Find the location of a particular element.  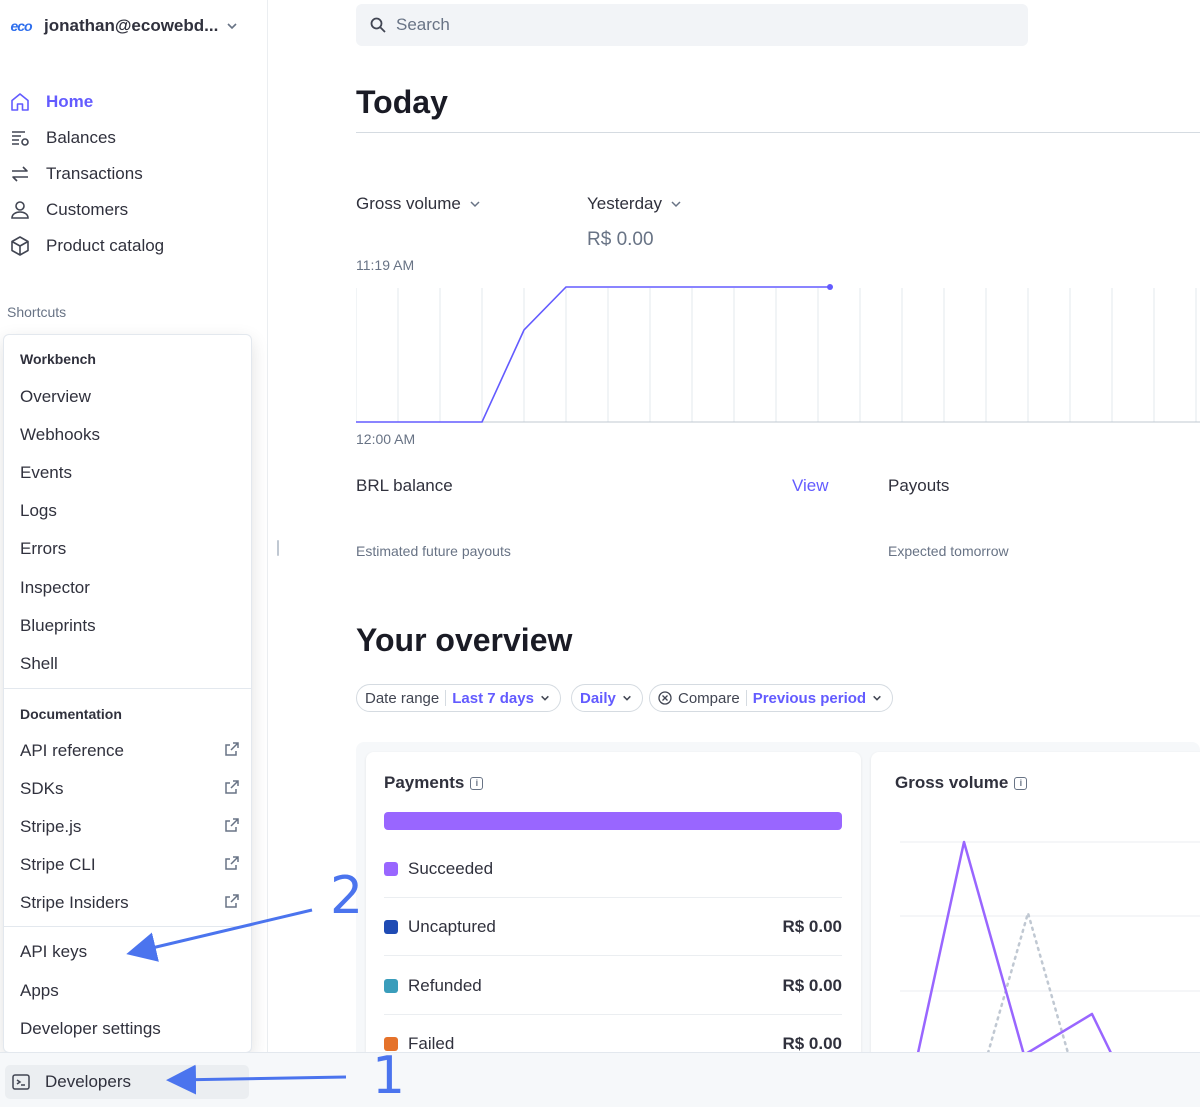

date-range-value: Last 7 days is located at coordinates (493, 698).